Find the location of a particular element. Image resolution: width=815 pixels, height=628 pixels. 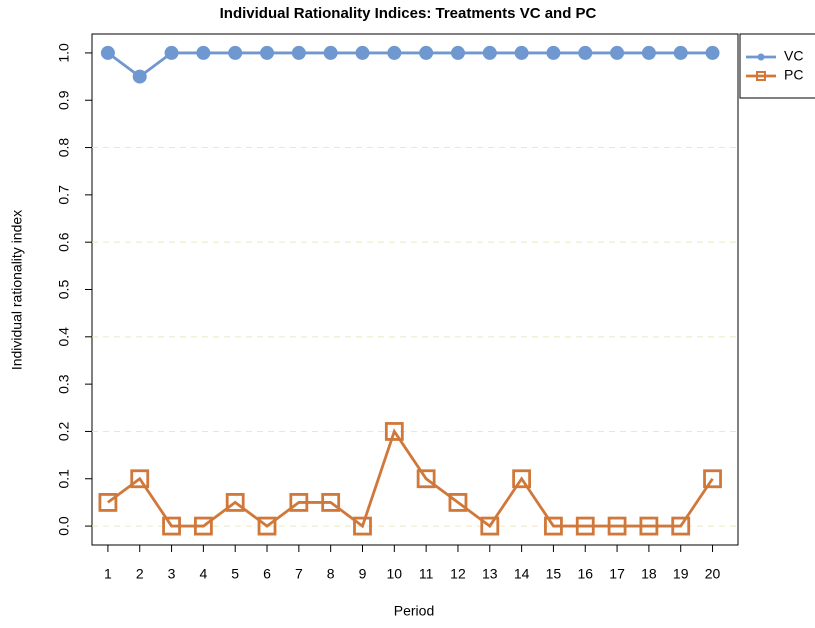

x-tick-label: 18 is located at coordinates (649, 574).